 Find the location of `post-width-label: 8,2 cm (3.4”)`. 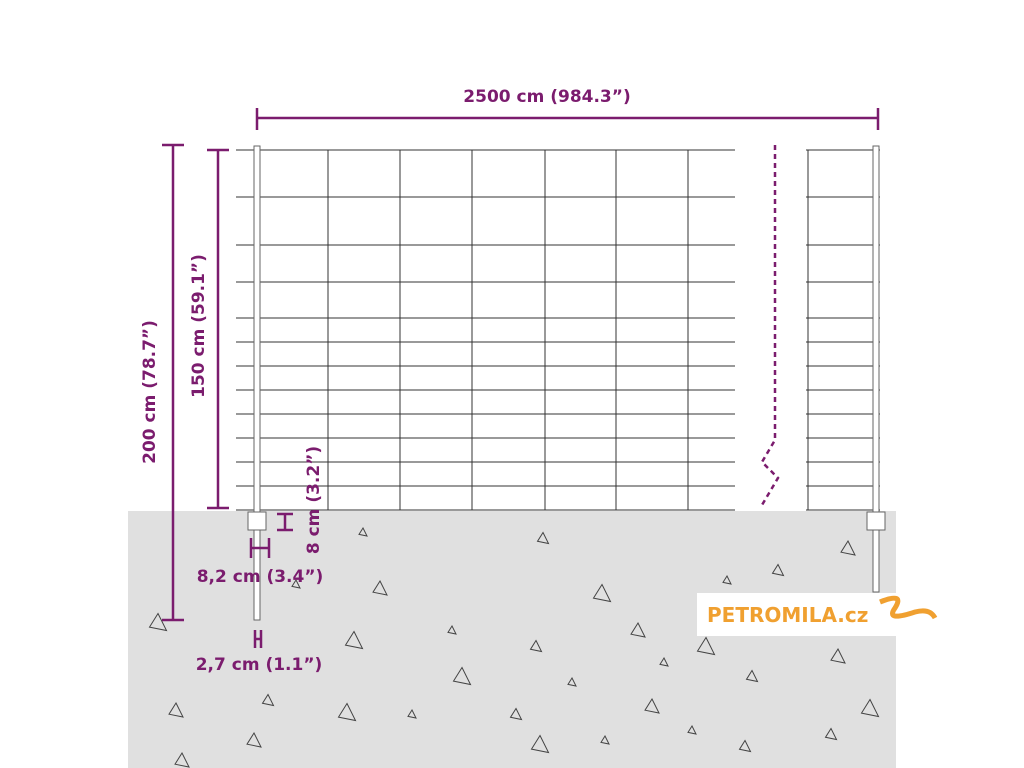

post-width-label: 8,2 cm (3.4”) is located at coordinates (260, 577).